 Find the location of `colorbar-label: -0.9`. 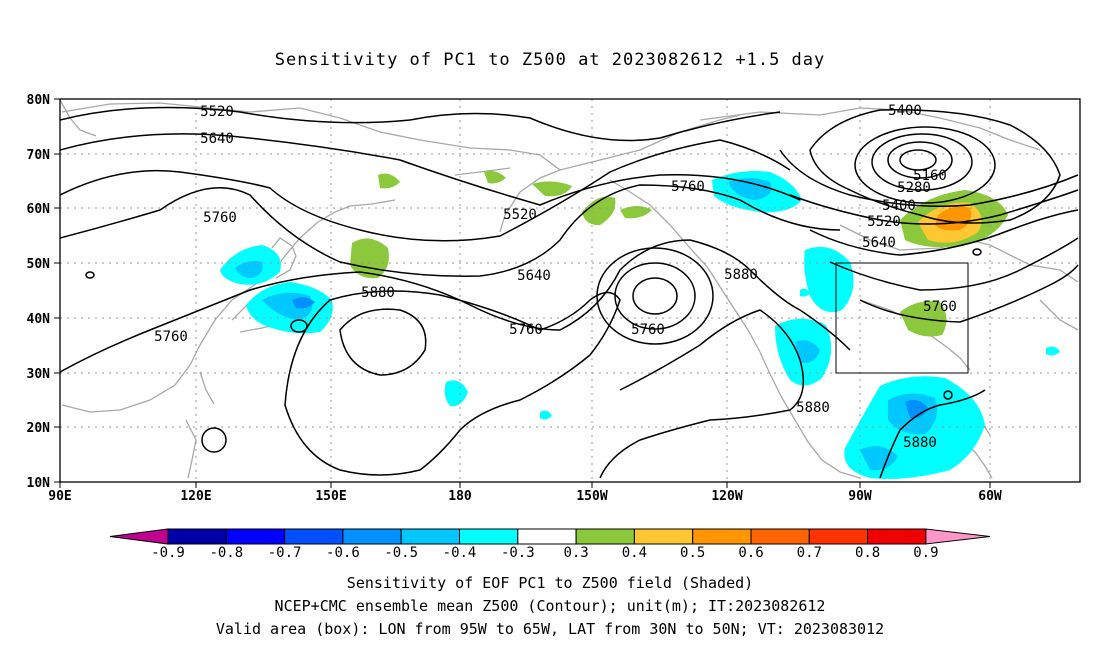

colorbar-label: -0.9 is located at coordinates (168, 553).